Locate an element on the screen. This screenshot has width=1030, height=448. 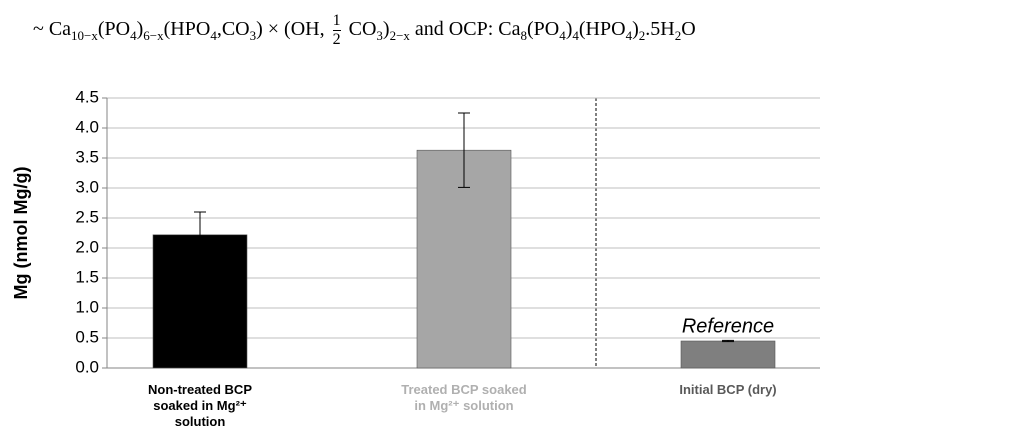
annotation: Reference is located at coordinates (728, 326).